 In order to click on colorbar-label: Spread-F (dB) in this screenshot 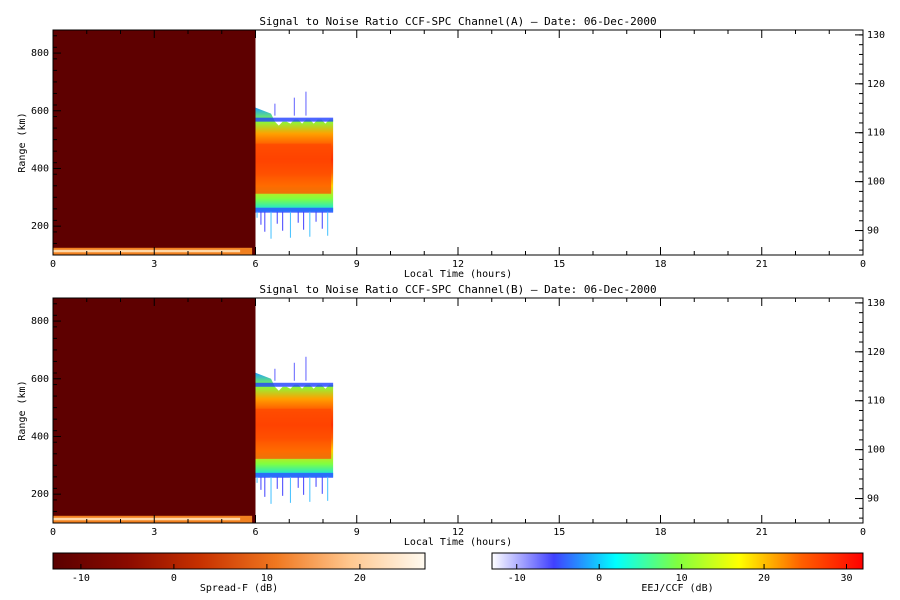, I will do `click(239, 588)`.